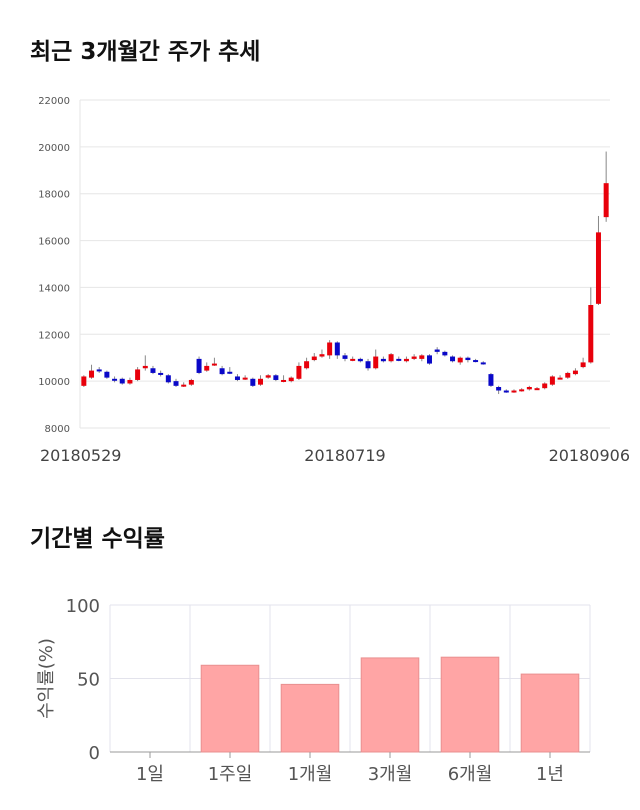 The width and height of the screenshot is (640, 810). Describe the element at coordinates (54, 288) in the screenshot. I see `y-tick-label: 14000` at that location.